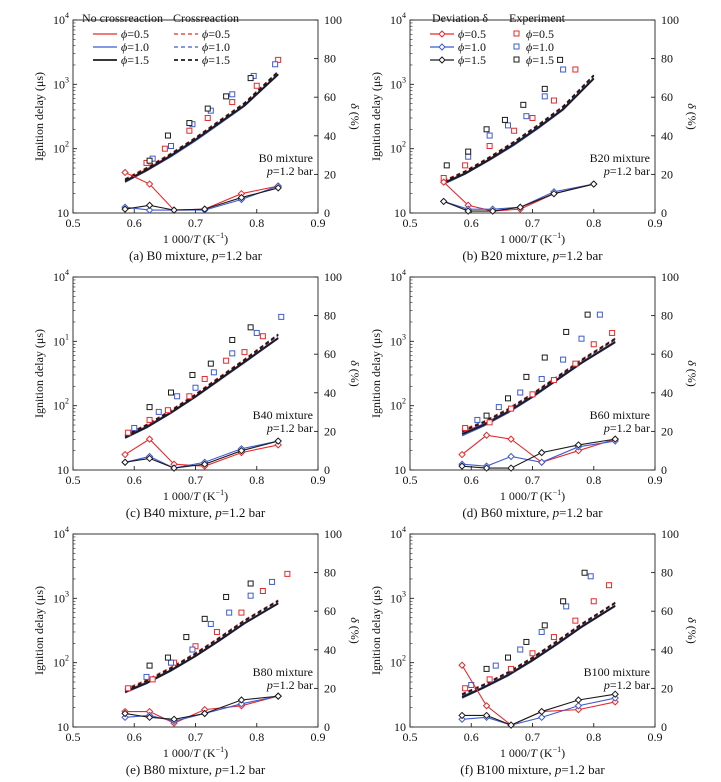 This screenshot has height=782, width=721. Describe the element at coordinates (63, 727) in the screenshot. I see `y-left-tick-label: 10` at that location.